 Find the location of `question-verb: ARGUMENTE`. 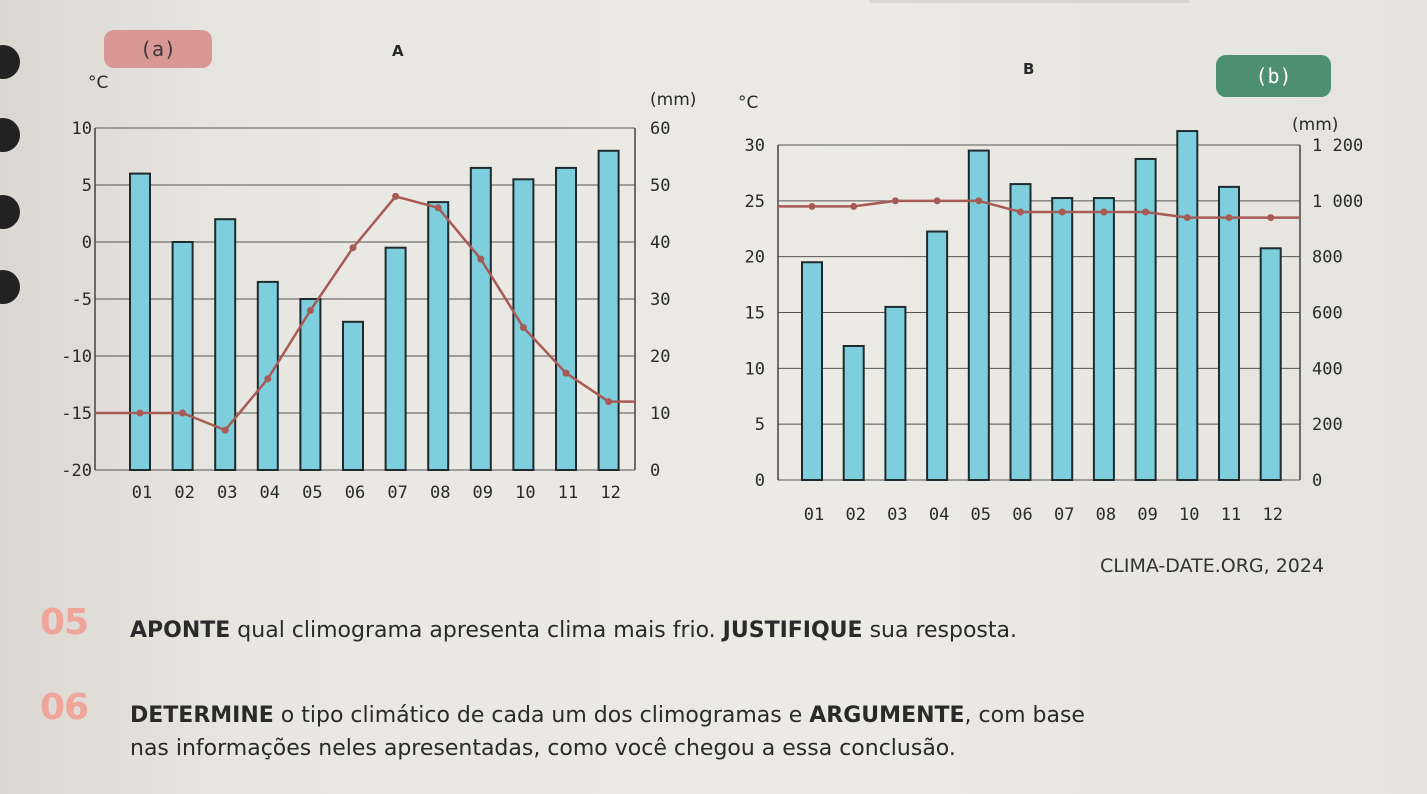

question-verb: ARGUMENTE is located at coordinates (887, 715).